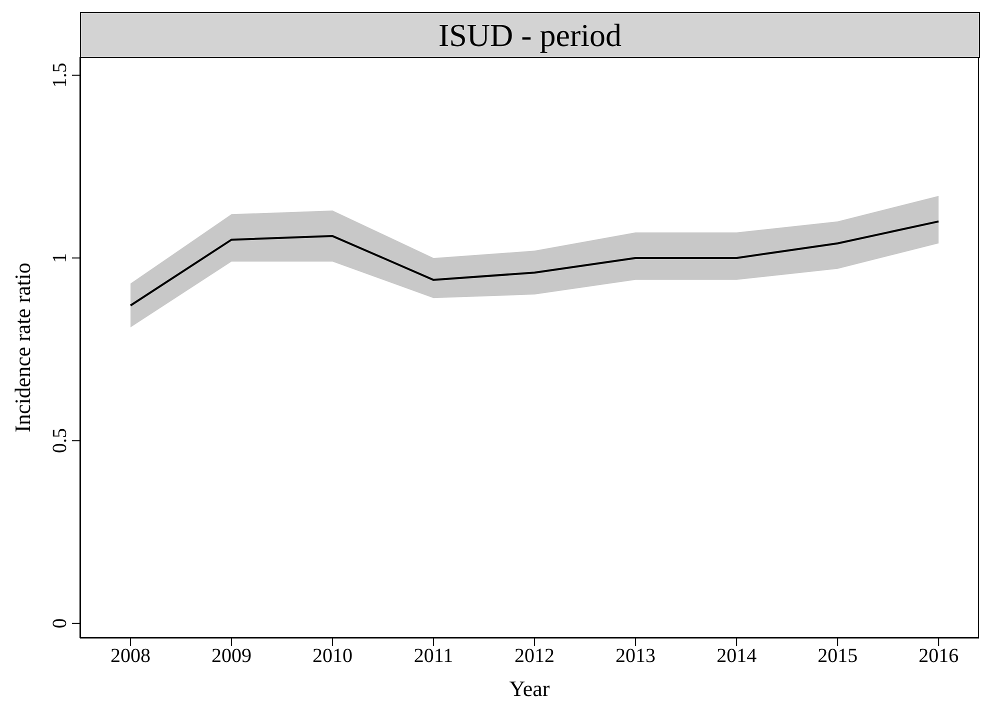 This screenshot has width=982, height=708. What do you see at coordinates (636, 656) in the screenshot?
I see `x-tick-label: 2013` at bounding box center [636, 656].